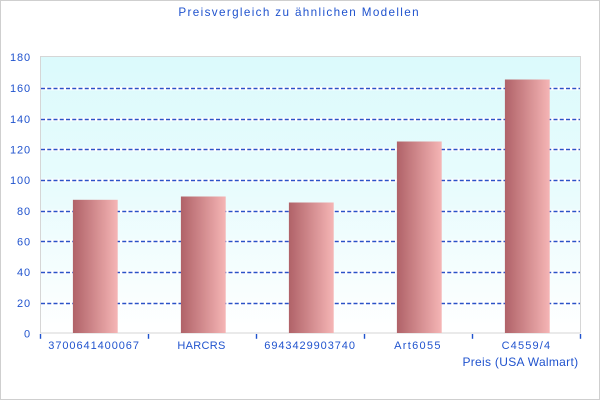 Image resolution: width=600 pixels, height=405 pixels. I want to click on svg-text: 20, so click(24, 304).